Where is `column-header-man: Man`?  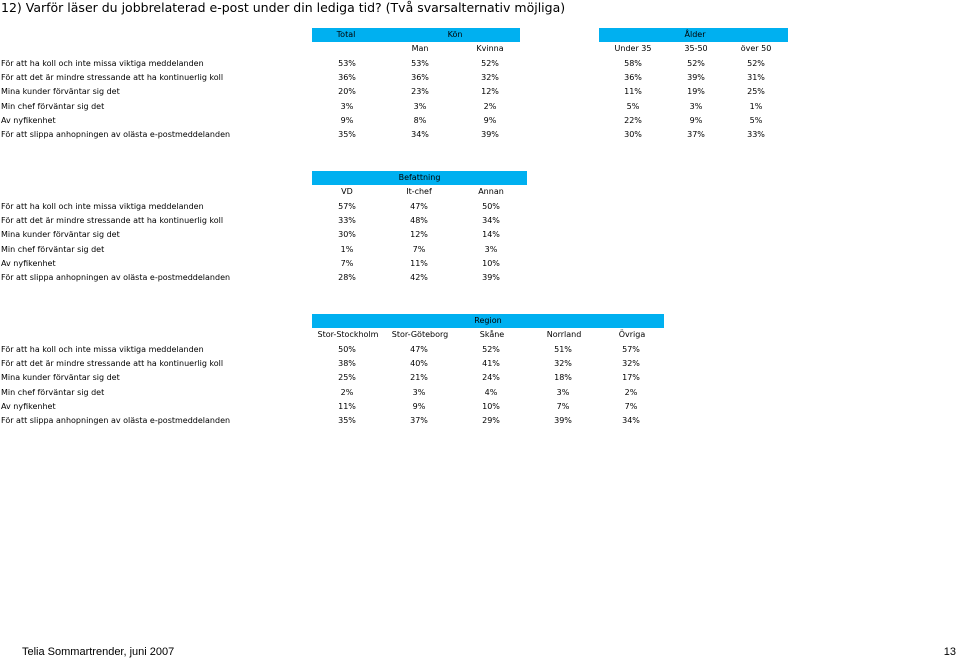 column-header-man: Man is located at coordinates (420, 48).